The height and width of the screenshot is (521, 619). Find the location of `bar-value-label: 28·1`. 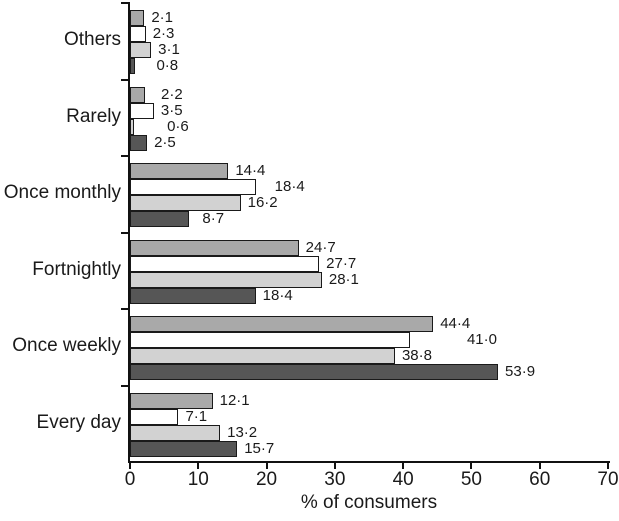

bar-value-label: 28·1 is located at coordinates (343, 279).